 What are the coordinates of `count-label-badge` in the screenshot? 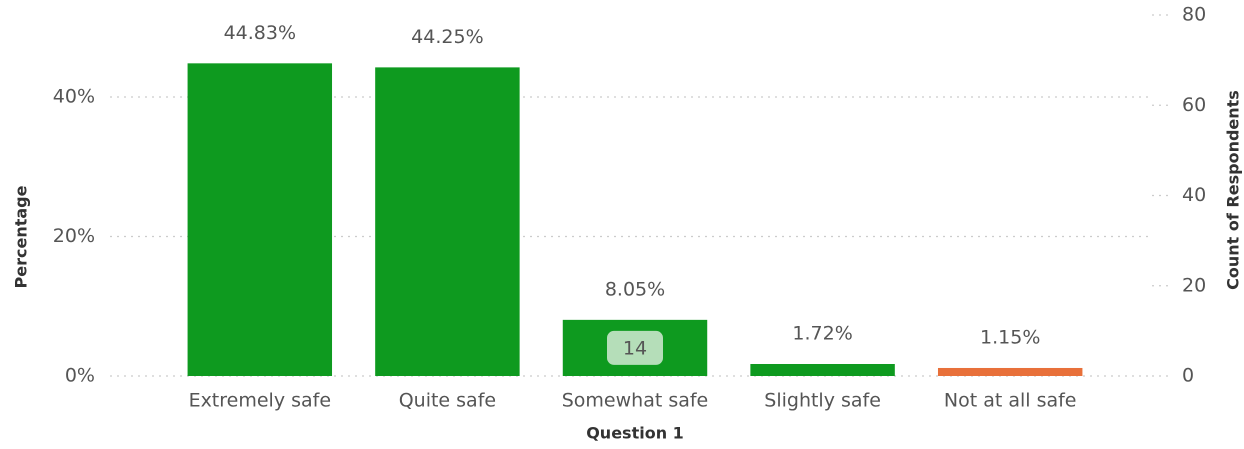 It's located at (635, 347).